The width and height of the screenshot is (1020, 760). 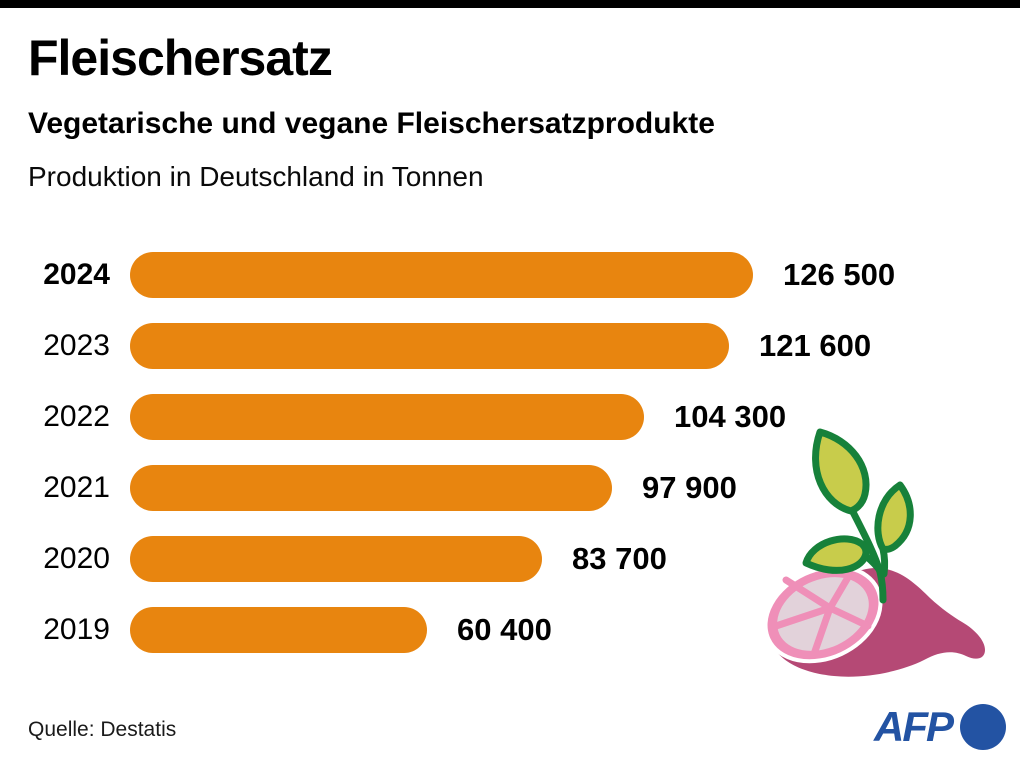 I want to click on year-label: 2023, so click(x=76, y=345).